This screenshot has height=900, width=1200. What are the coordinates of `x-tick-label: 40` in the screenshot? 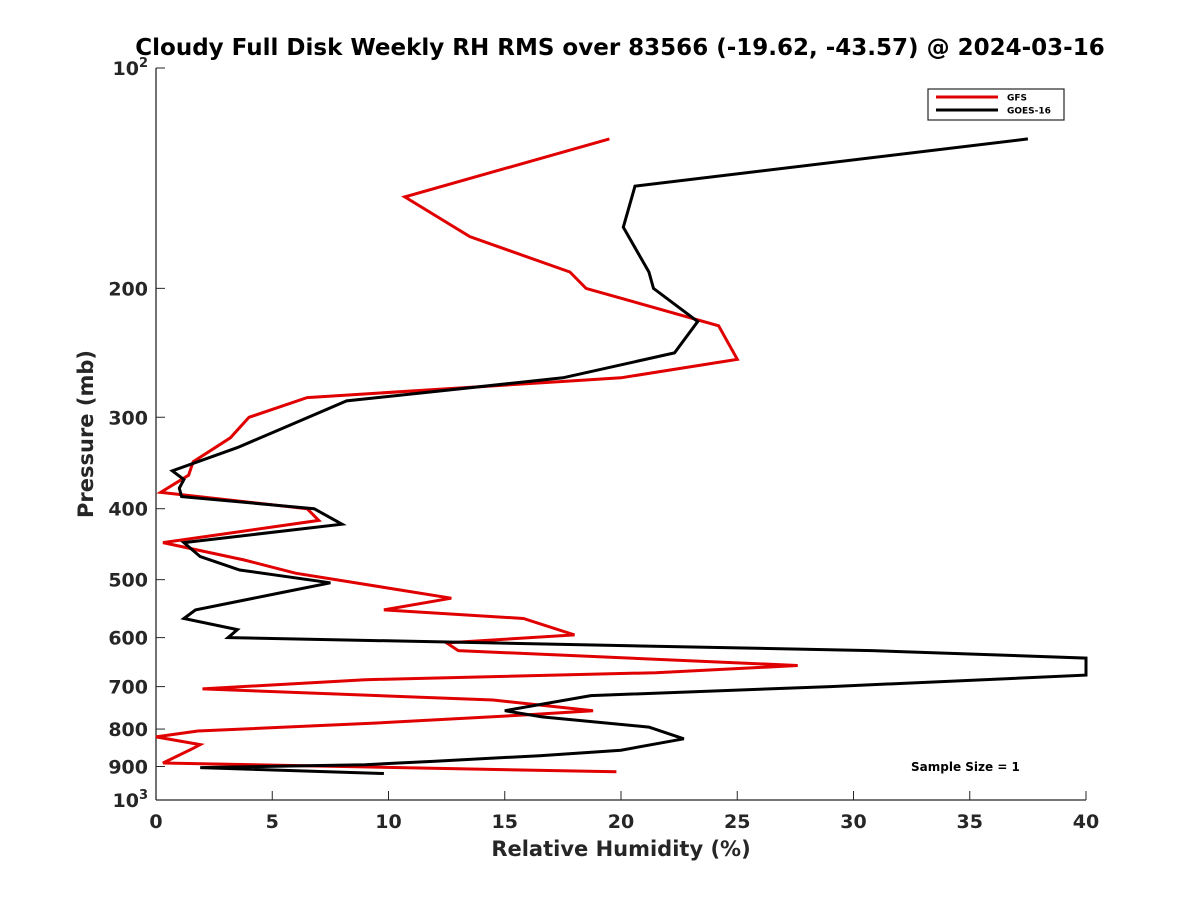 It's located at (1086, 822).